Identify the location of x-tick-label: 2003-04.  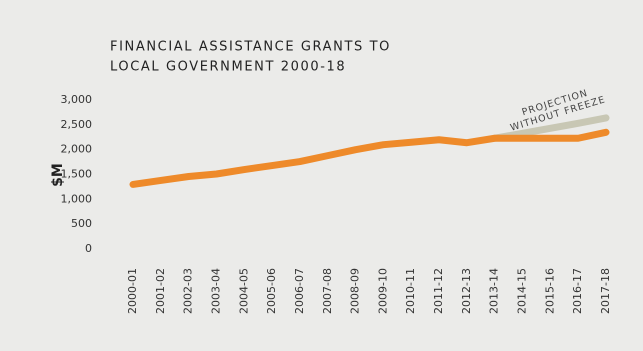
(215, 291).